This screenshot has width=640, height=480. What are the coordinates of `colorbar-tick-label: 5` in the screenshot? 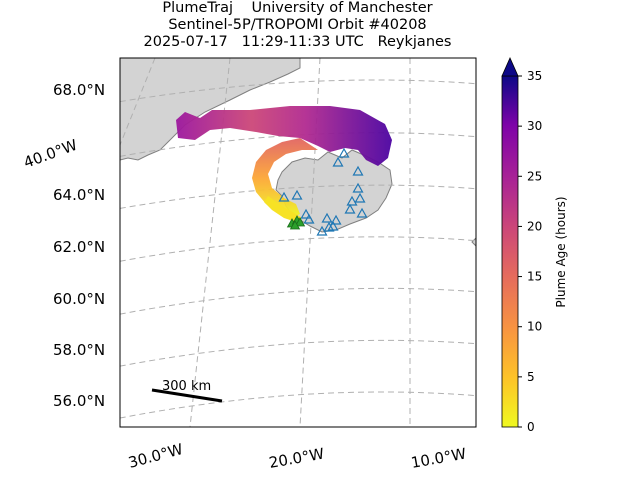 It's located at (531, 377).